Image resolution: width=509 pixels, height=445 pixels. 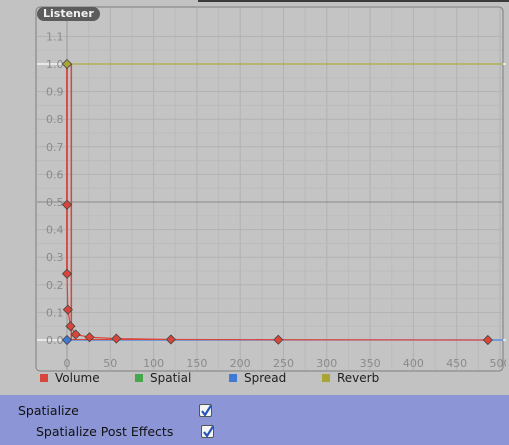 I want to click on spatialize-post-effects-label: Spatialize Post Effects, so click(x=105, y=431).